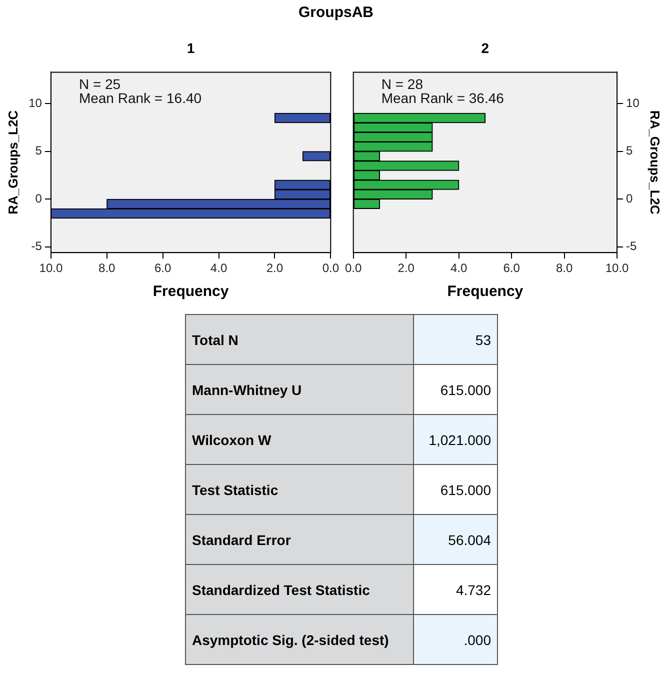 This screenshot has height=692, width=672. Describe the element at coordinates (300, 589) in the screenshot. I see `text: Standardized Test Statistic` at that location.